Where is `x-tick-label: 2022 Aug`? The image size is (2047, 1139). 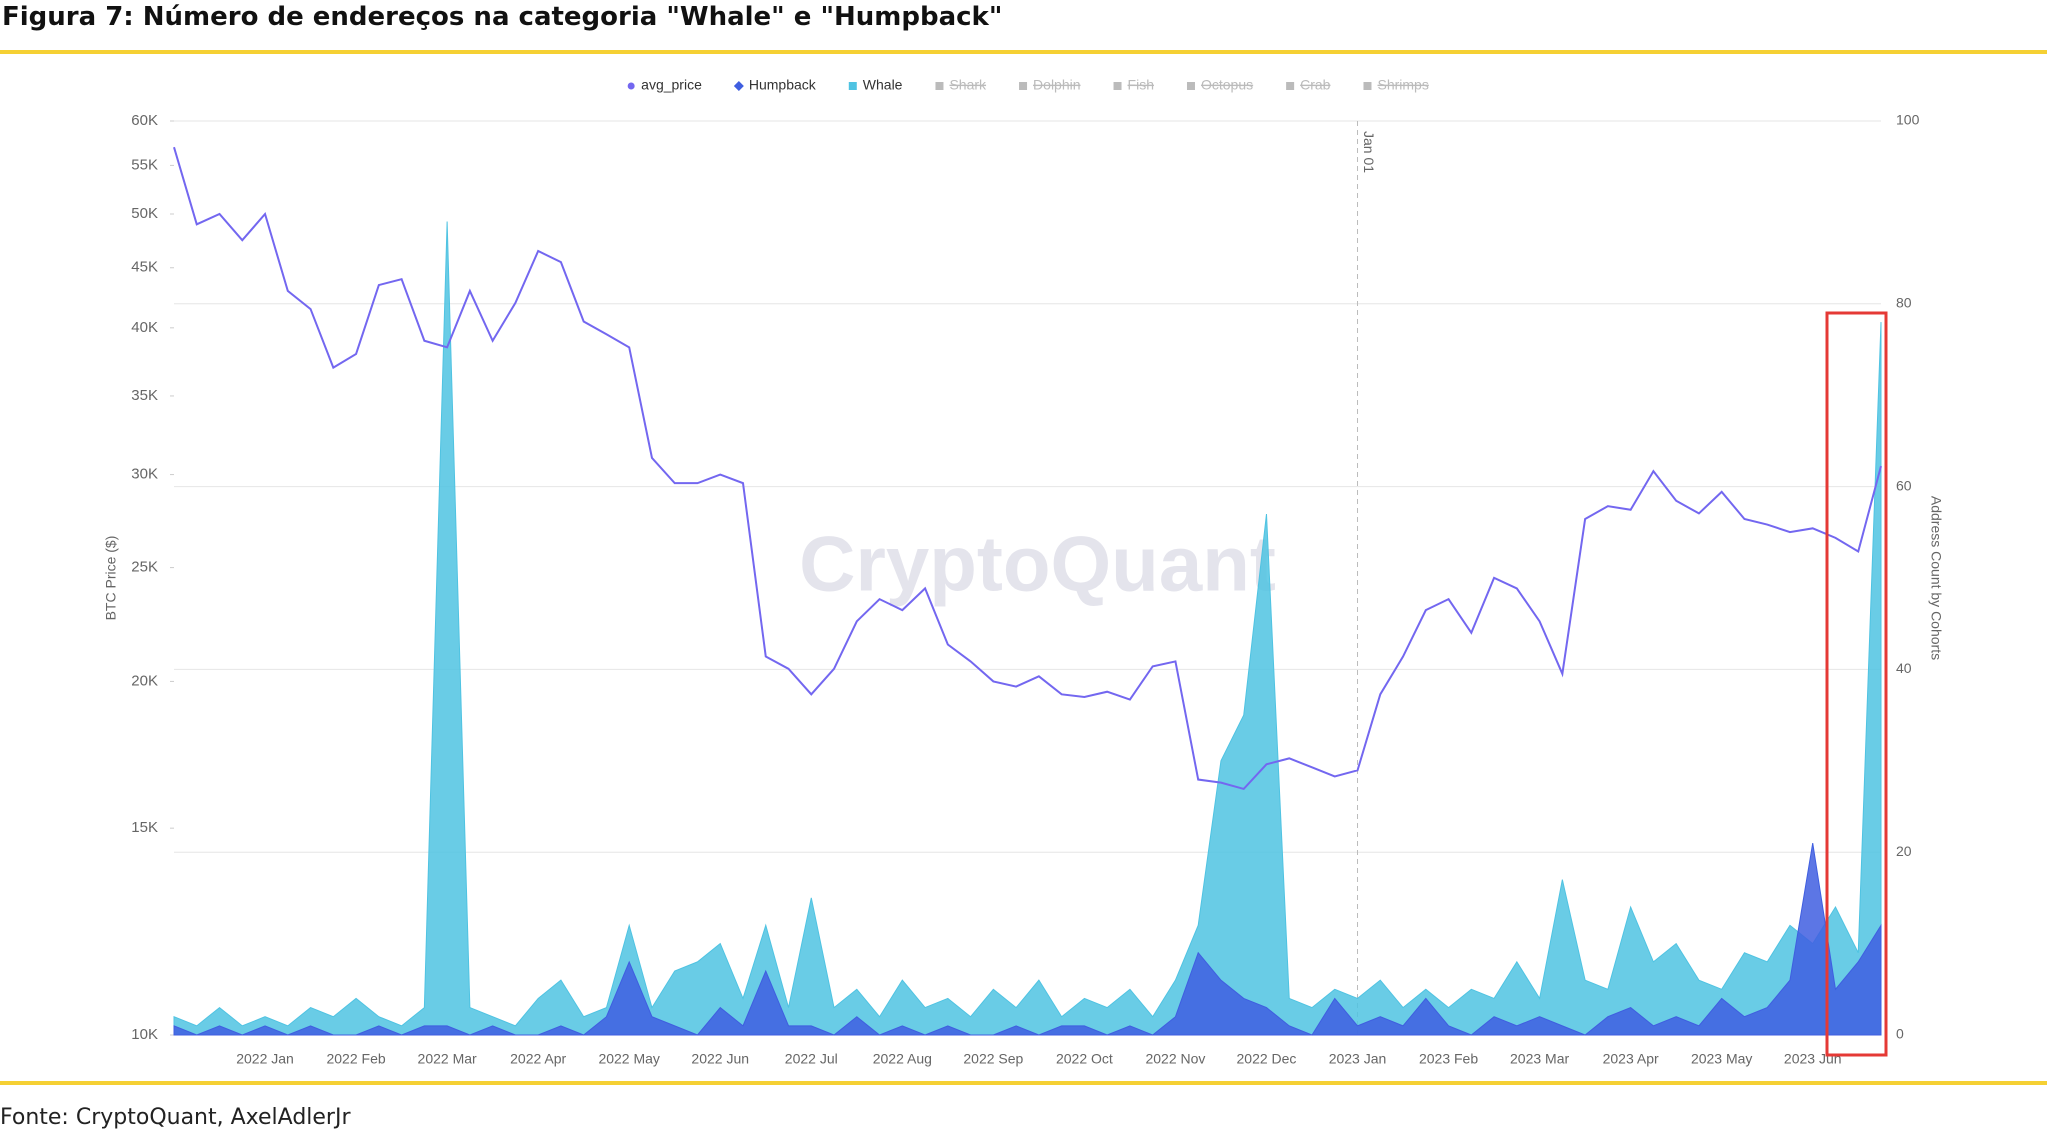
x-tick-label: 2022 Aug is located at coordinates (902, 1059).